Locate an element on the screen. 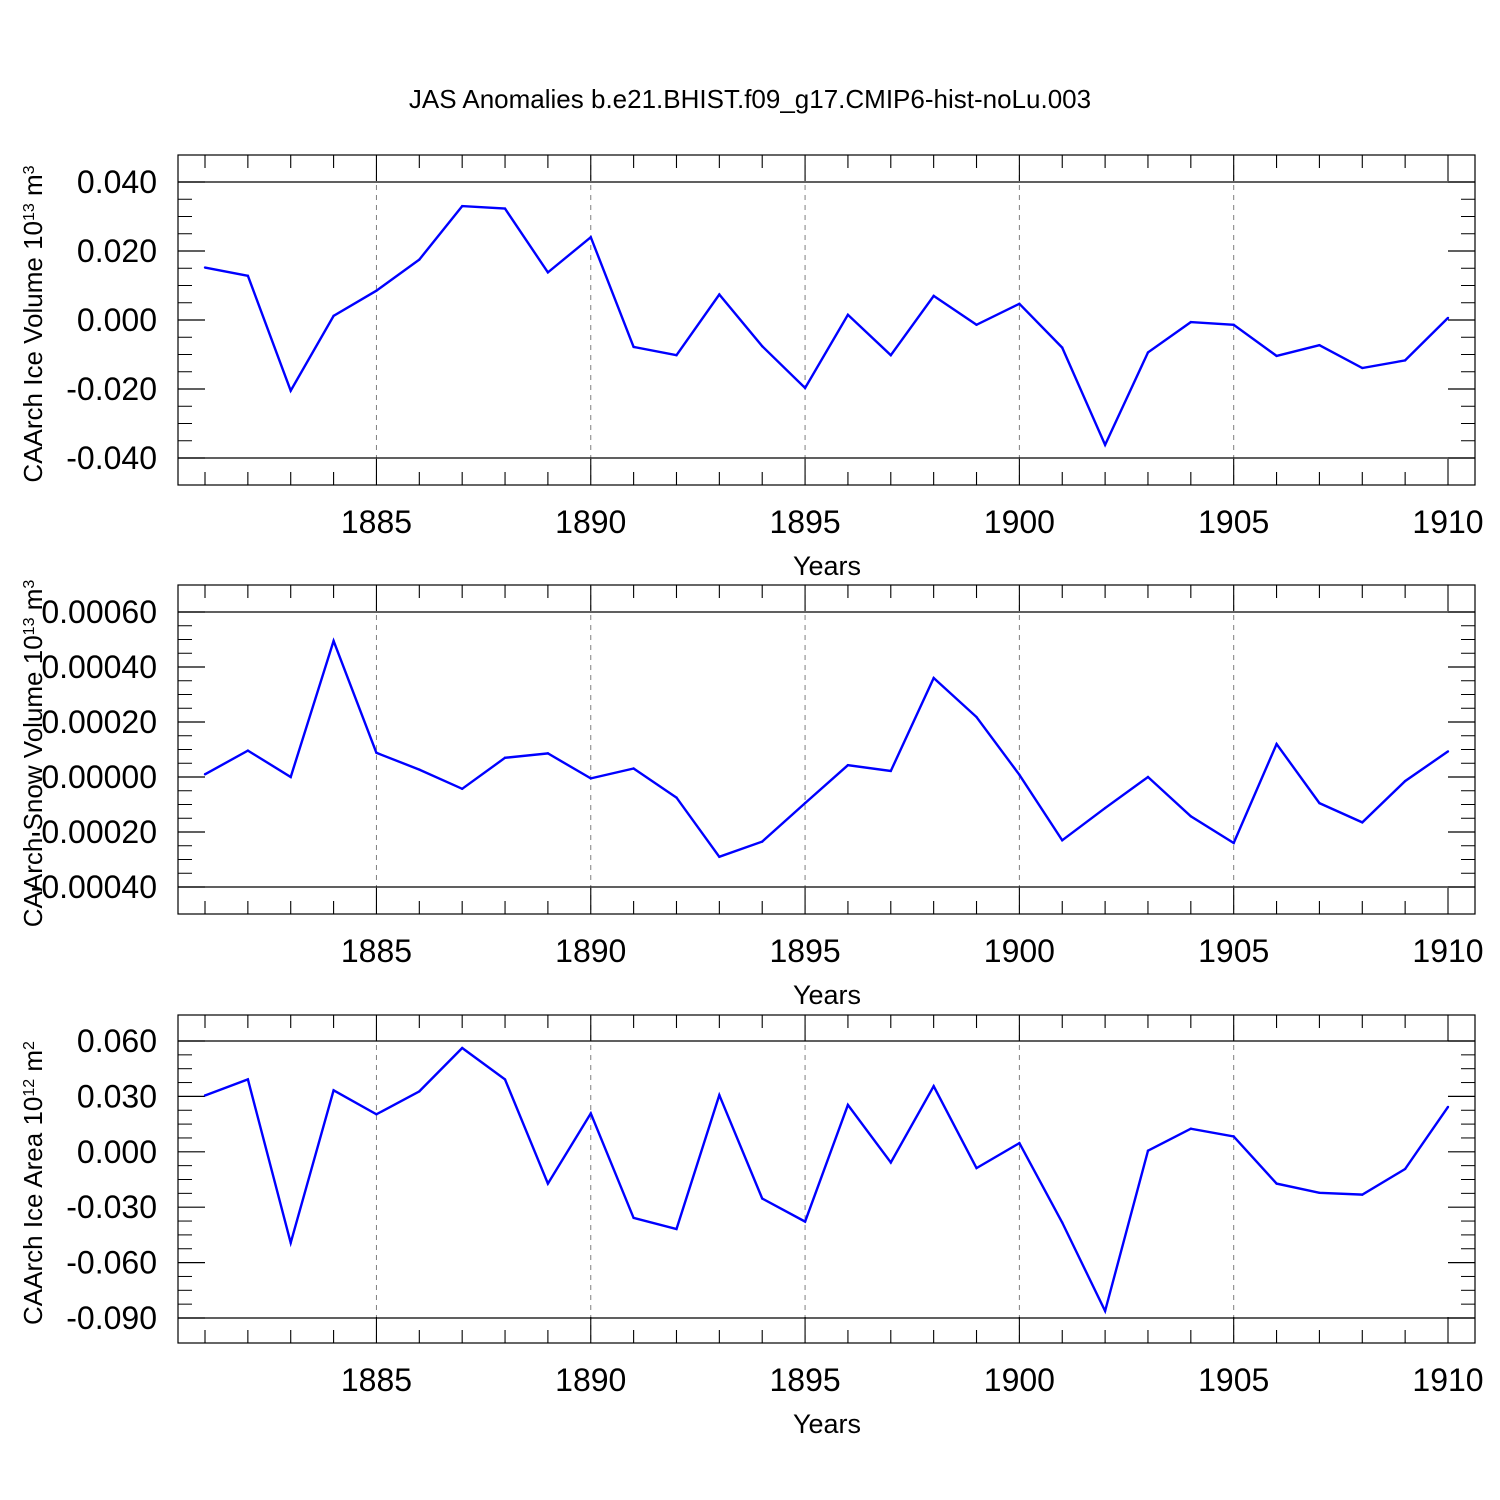  y-axis-label: CAArch Ice Area 1012 m2 is located at coordinates (33, 1183).